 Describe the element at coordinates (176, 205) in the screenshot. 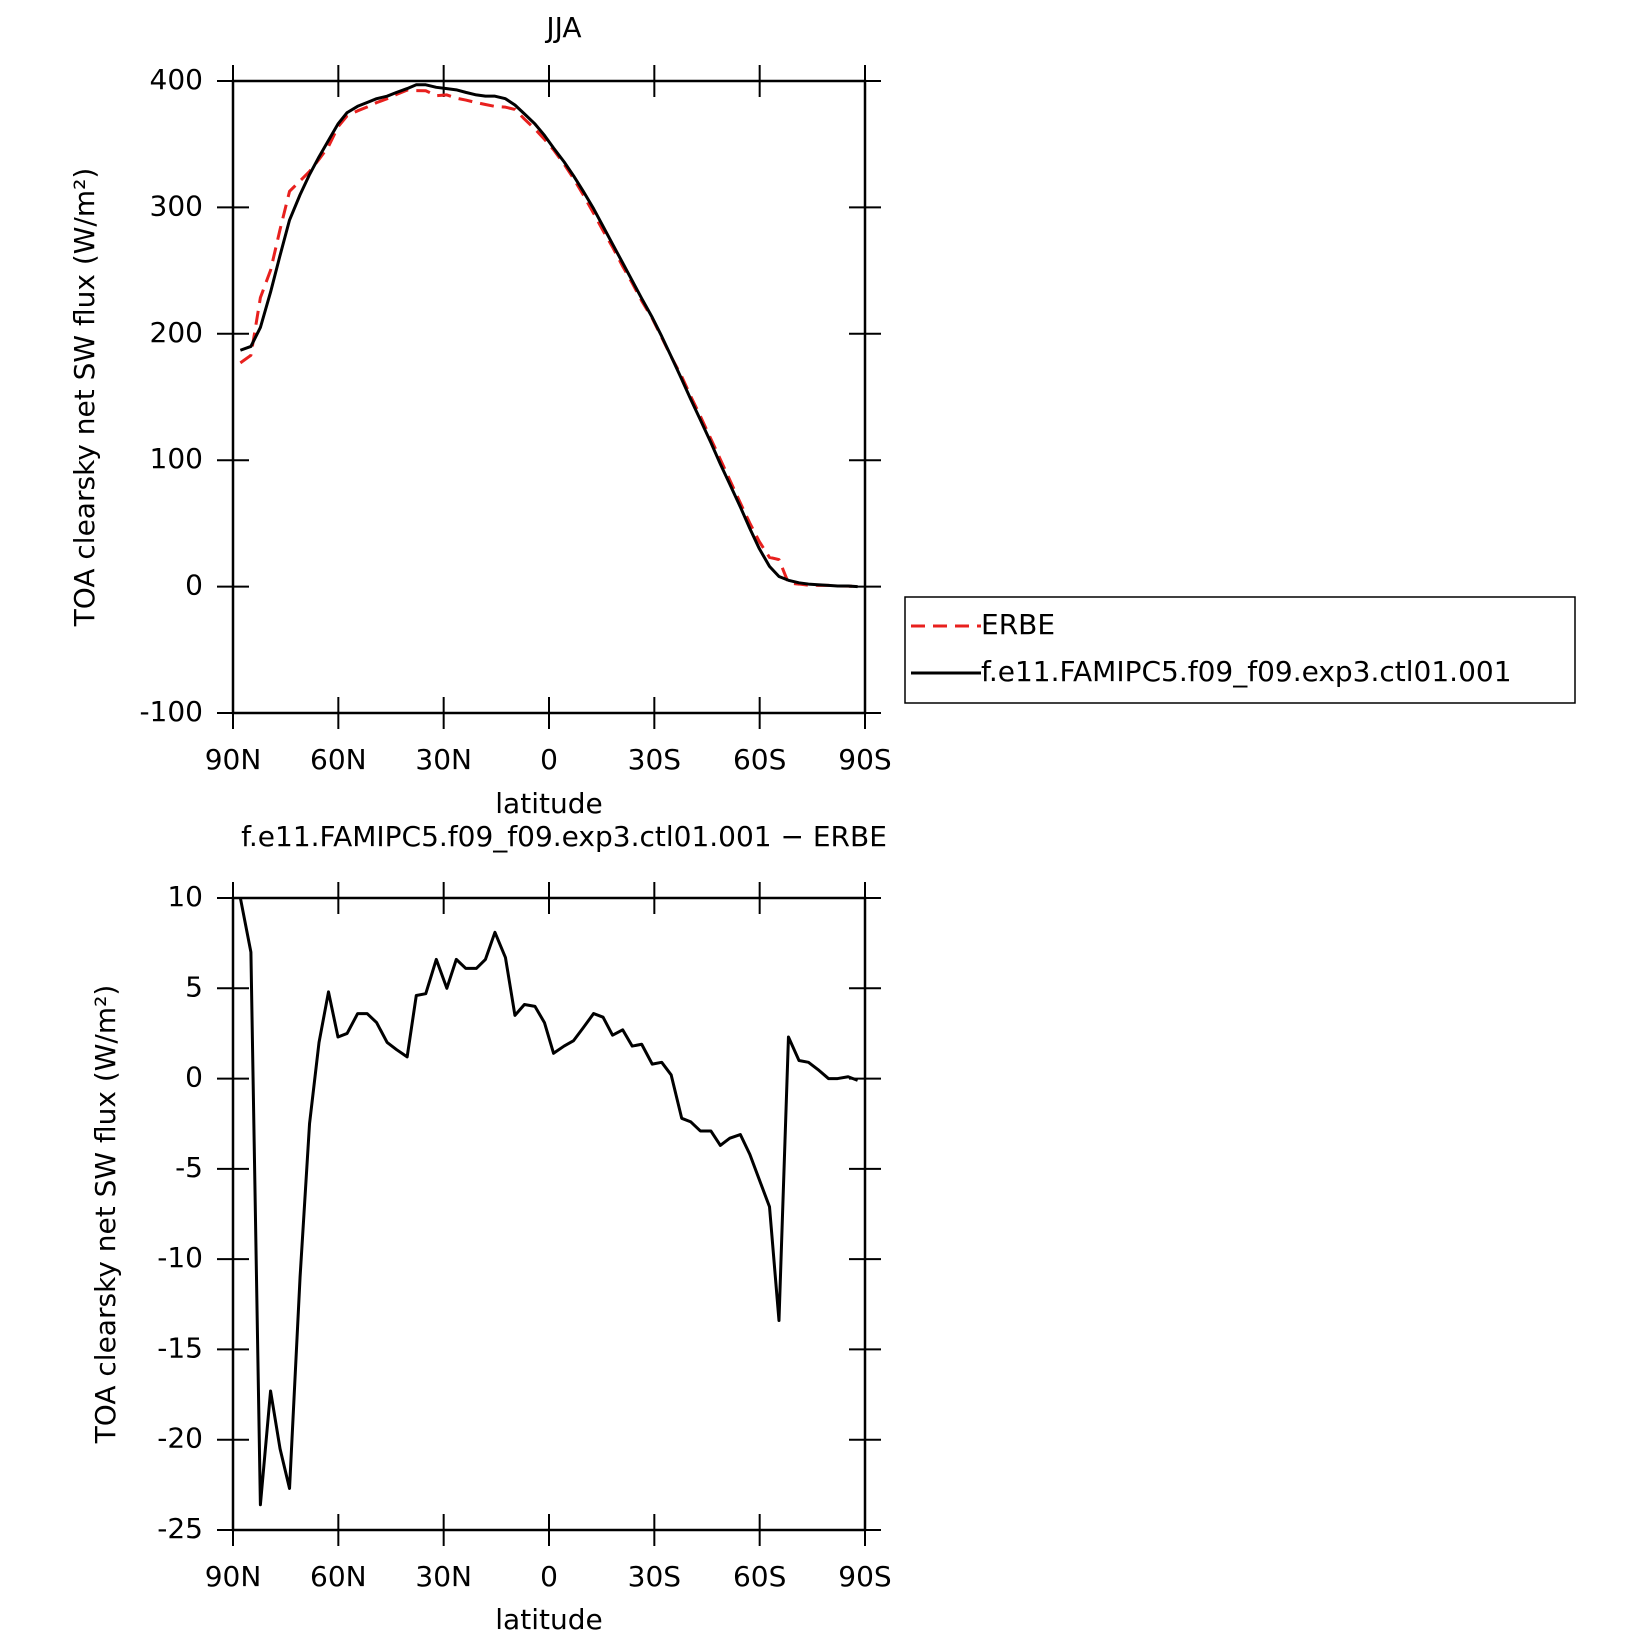

I see `y-tick-label: 300` at that location.